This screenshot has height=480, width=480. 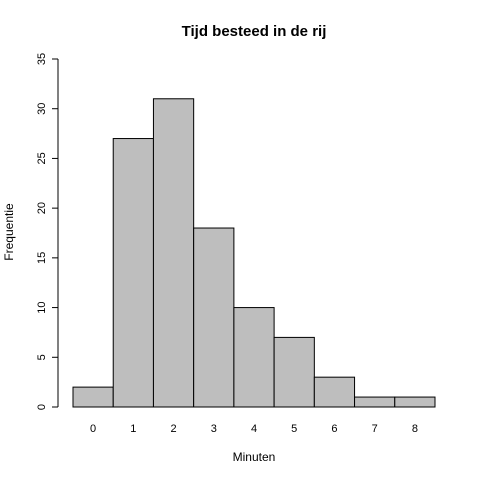 I want to click on x-axis-label: Minuten, so click(x=254, y=457).